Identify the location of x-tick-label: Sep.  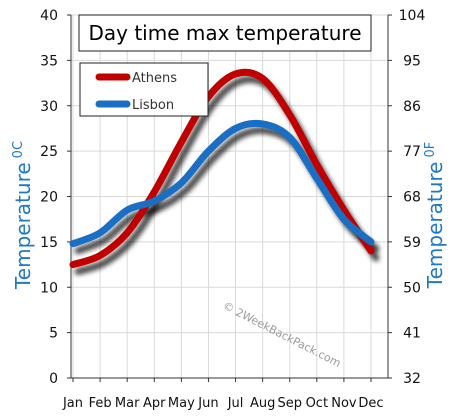
(289, 403).